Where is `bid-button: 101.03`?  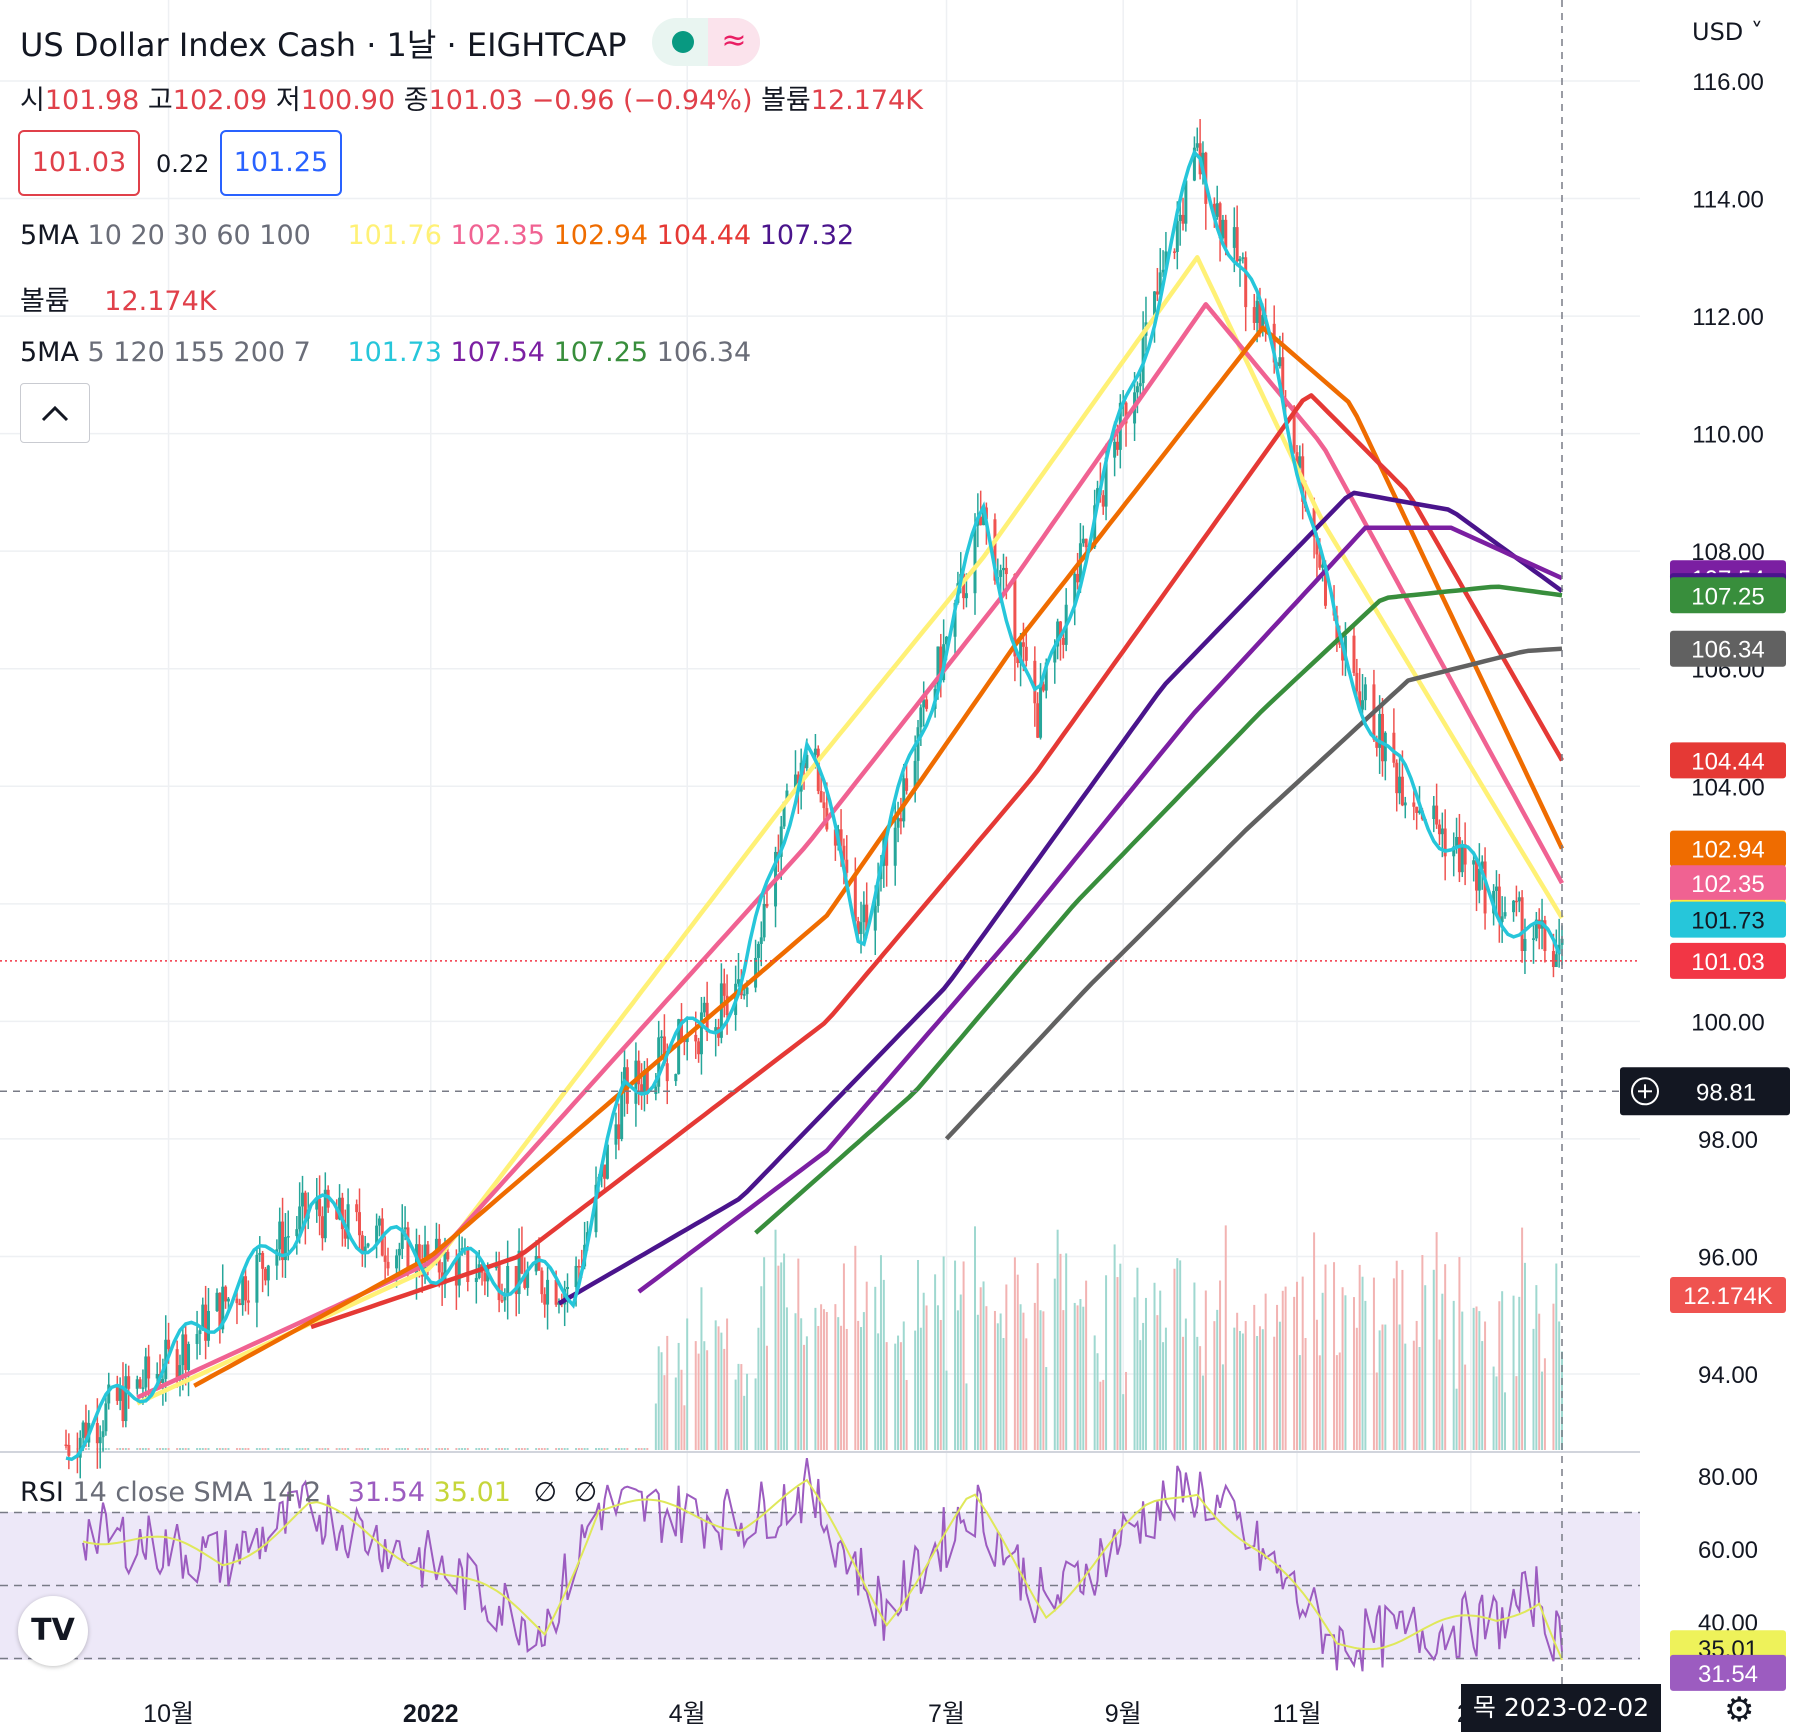 bid-button: 101.03 is located at coordinates (79, 163).